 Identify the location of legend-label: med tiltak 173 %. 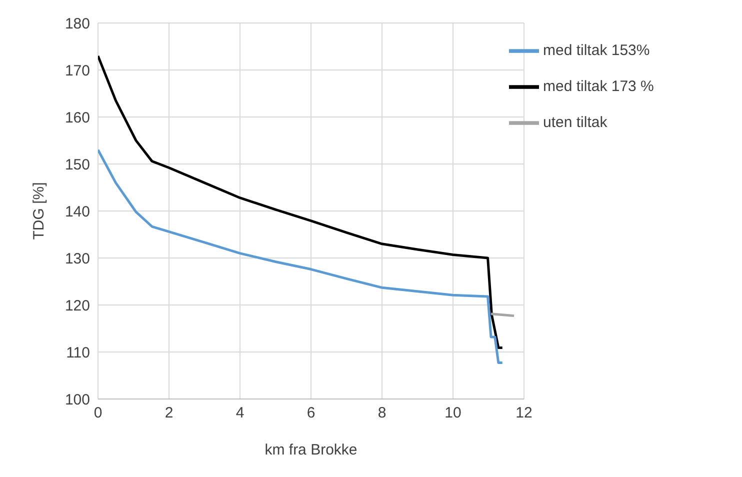
(598, 86).